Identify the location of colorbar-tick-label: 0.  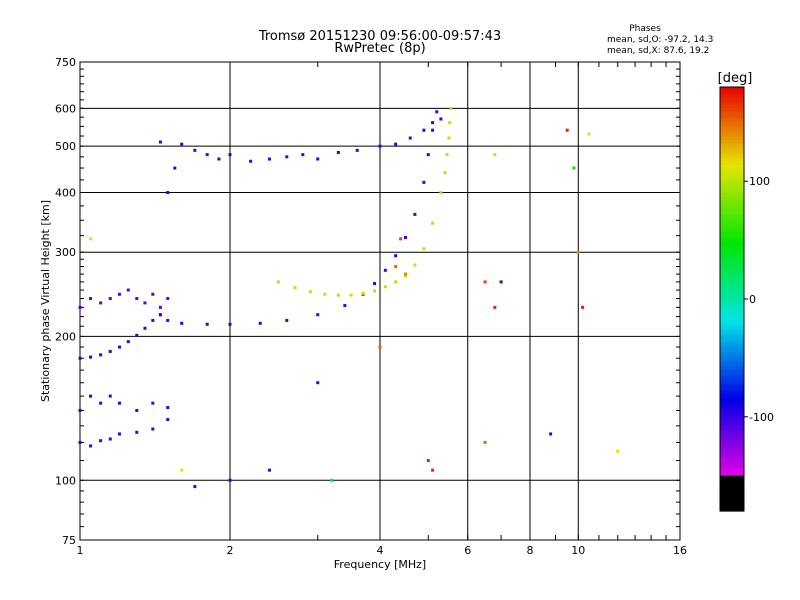
(752, 299).